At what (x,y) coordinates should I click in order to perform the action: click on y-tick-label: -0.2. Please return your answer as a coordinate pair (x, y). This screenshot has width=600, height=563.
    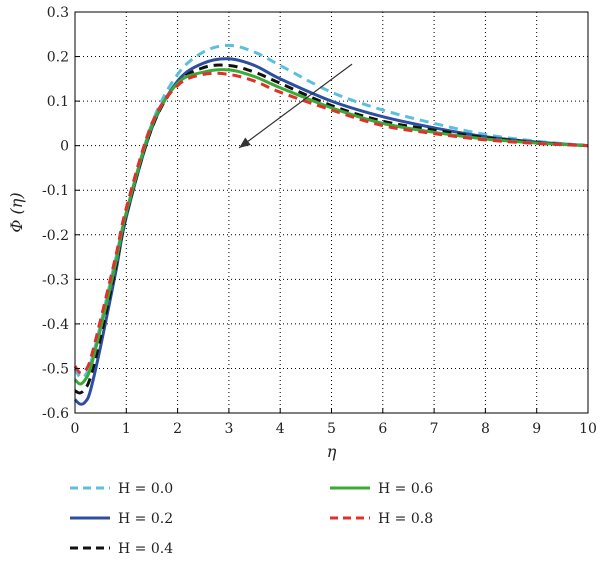
    Looking at the image, I should click on (55, 236).